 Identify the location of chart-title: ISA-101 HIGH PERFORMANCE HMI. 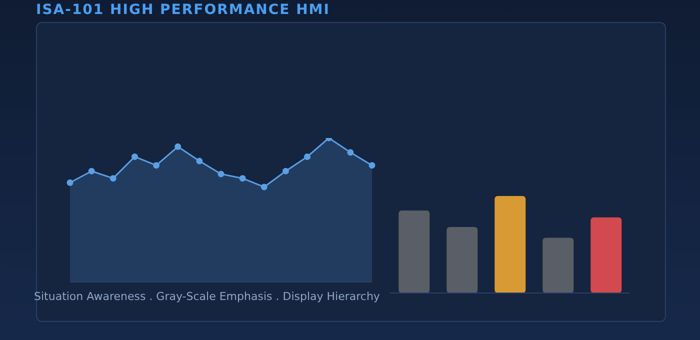
(183, 10).